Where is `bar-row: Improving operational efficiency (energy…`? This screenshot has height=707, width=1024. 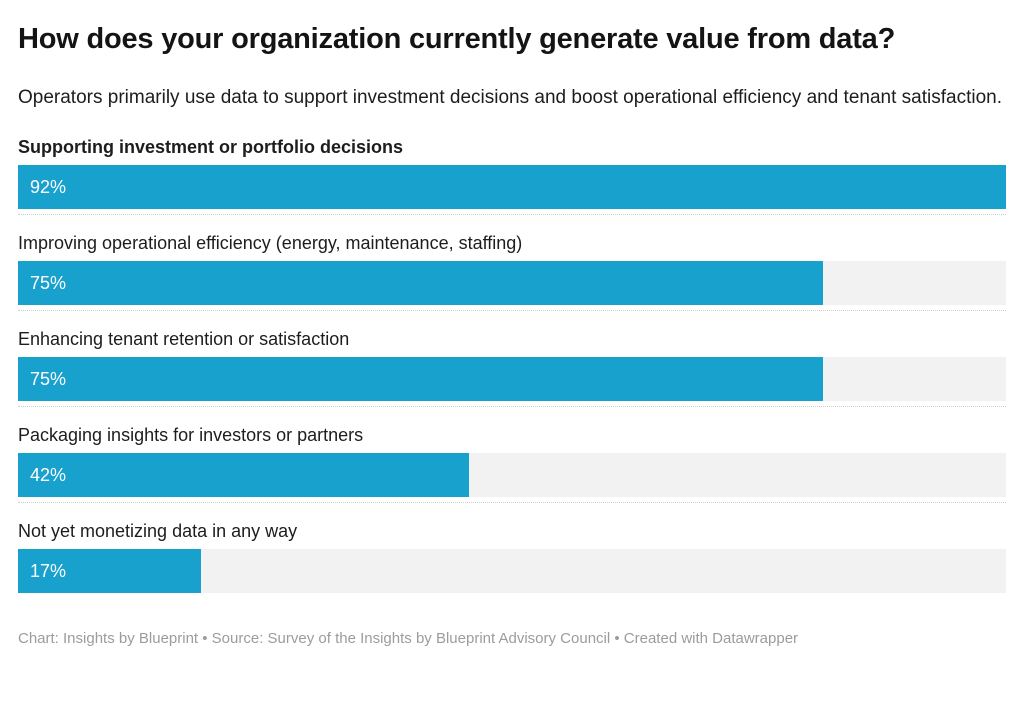
bar-row: Improving operational efficiency (energy… is located at coordinates (512, 271).